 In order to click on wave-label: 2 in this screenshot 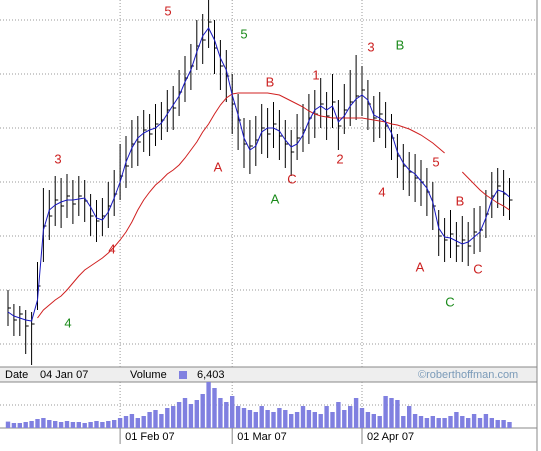, I will do `click(339, 158)`.